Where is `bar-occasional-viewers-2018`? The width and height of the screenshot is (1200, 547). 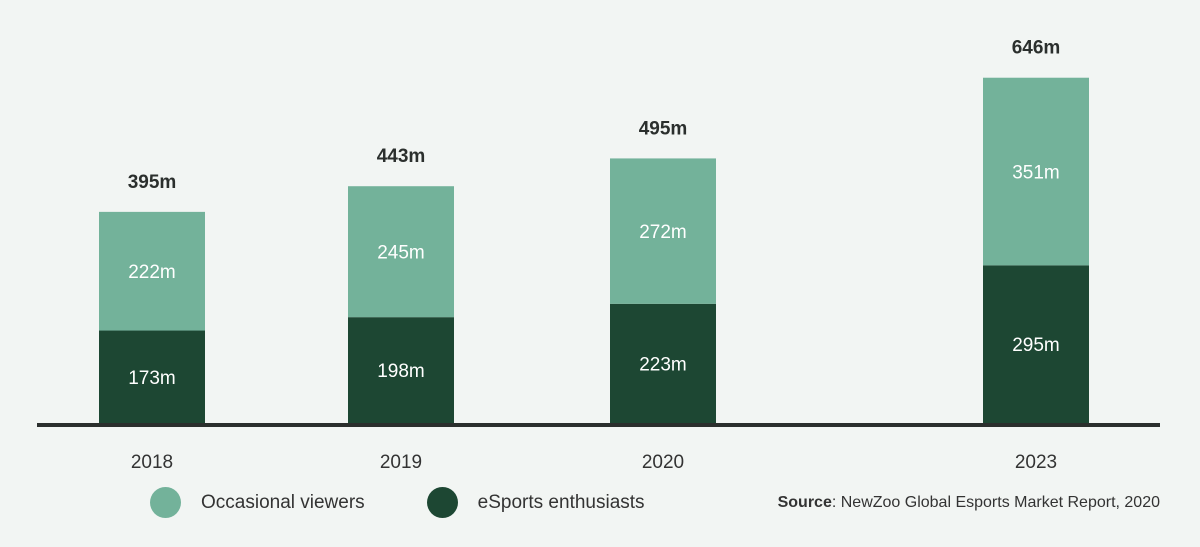 bar-occasional-viewers-2018 is located at coordinates (152, 271).